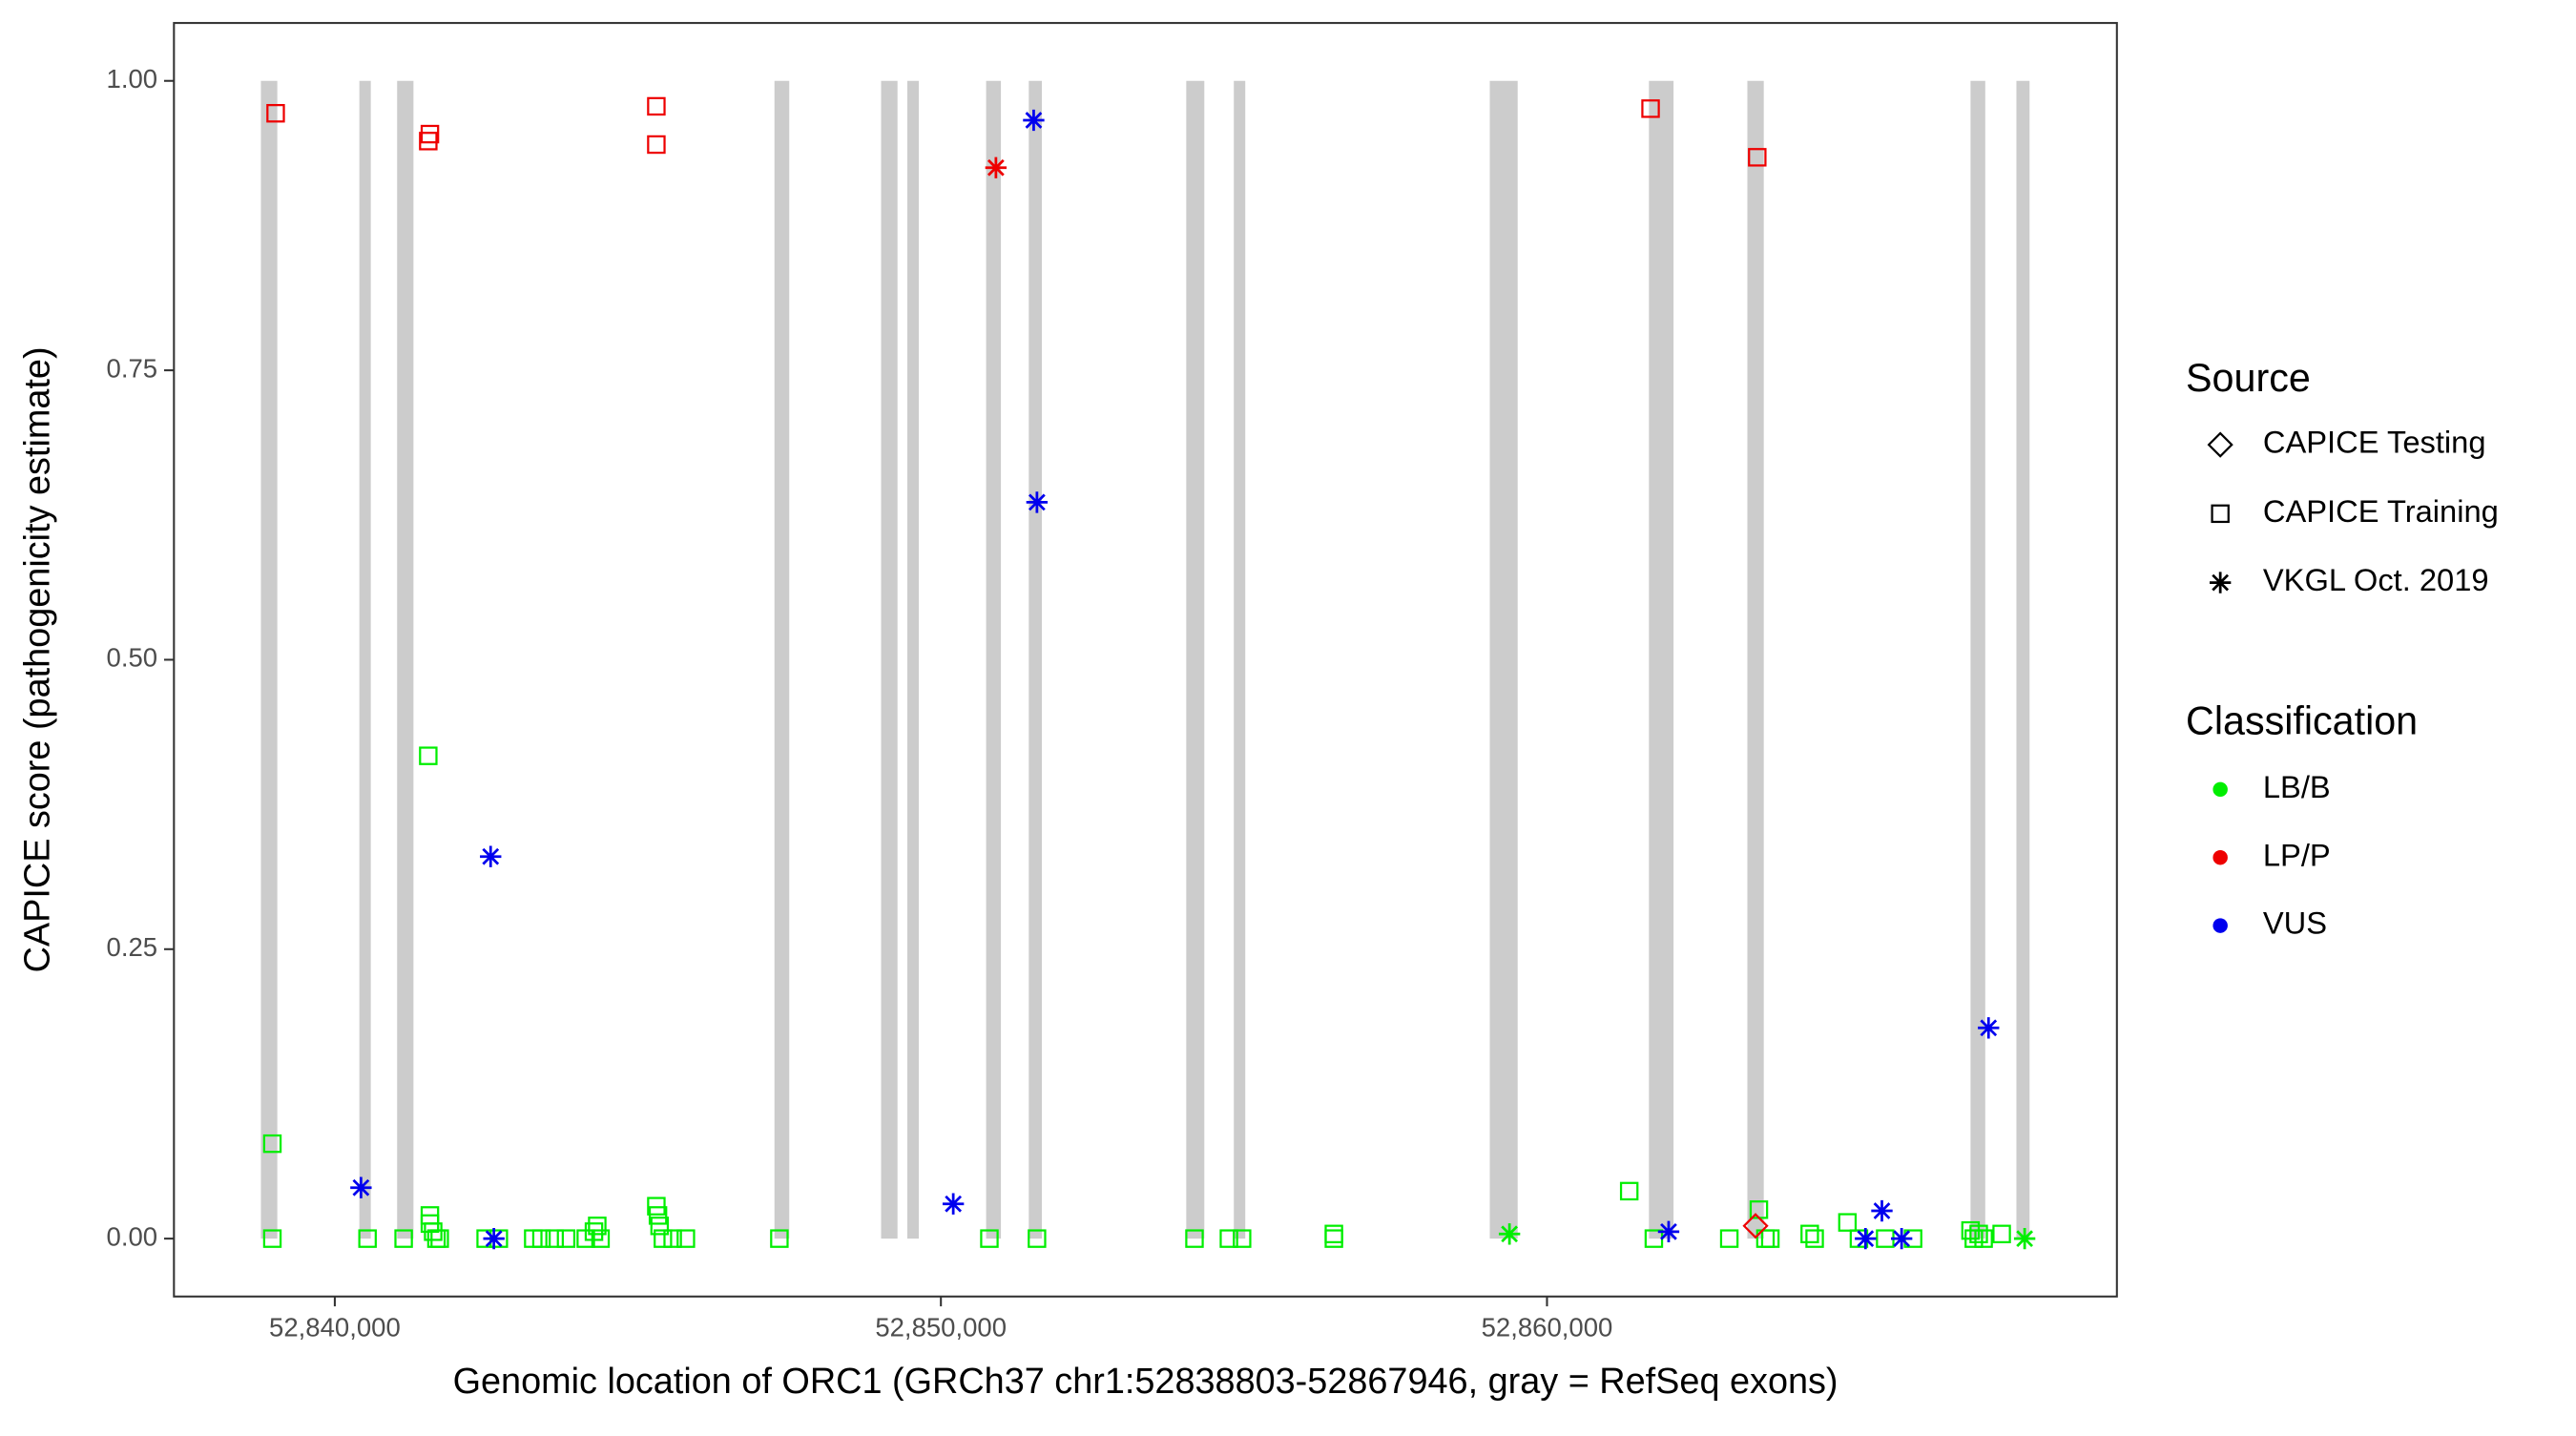  Describe the element at coordinates (2381, 511) in the screenshot. I see `legend-label: CAPICE Training` at that location.